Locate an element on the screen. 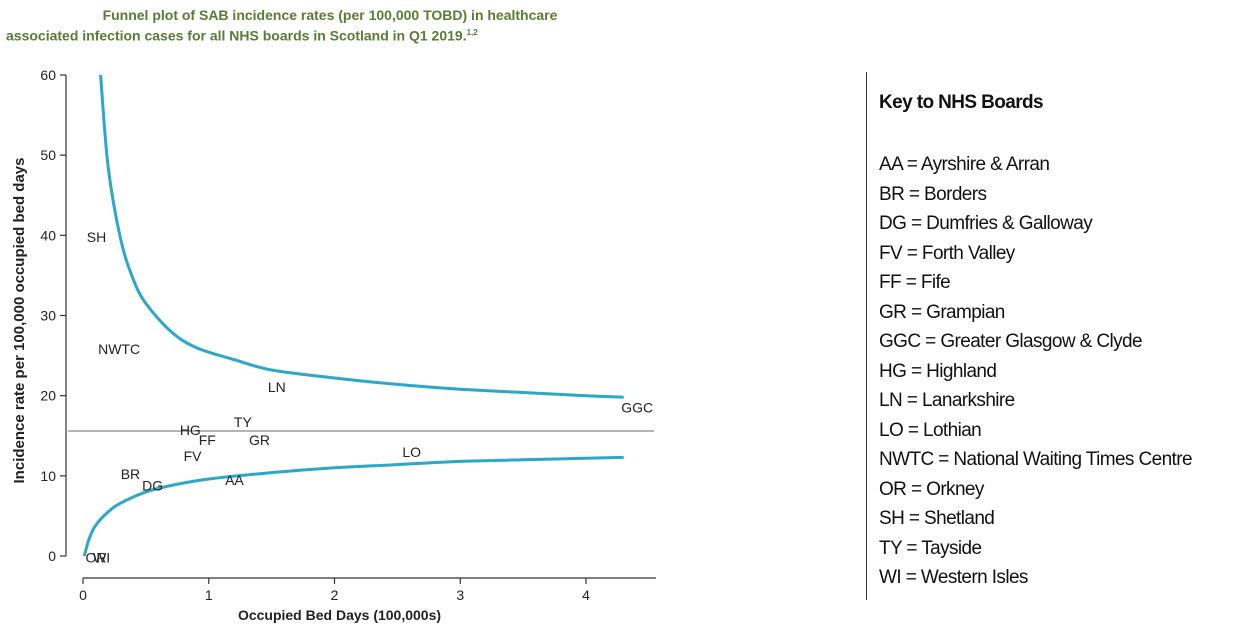 The image size is (1254, 626). y-tick-label: 40 is located at coordinates (48, 235).